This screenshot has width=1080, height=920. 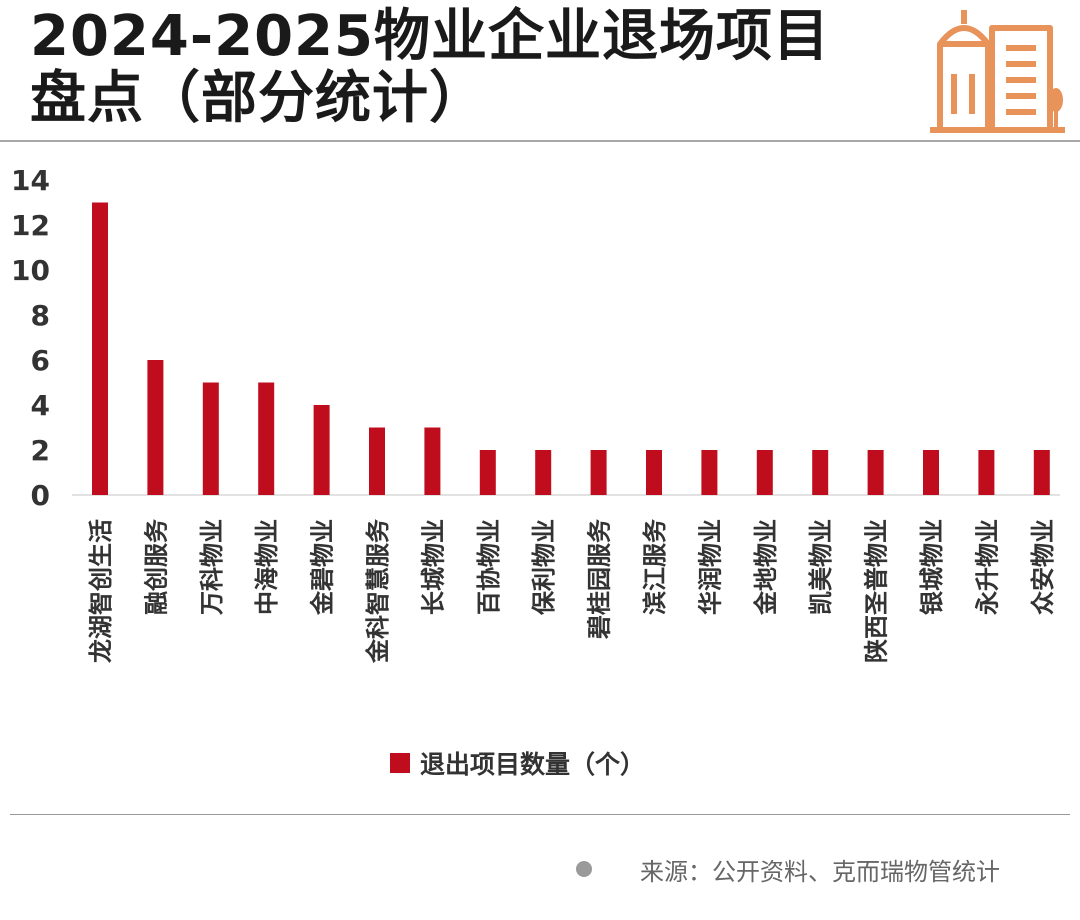 I want to click on bottom-divider, so click(x=540, y=814).